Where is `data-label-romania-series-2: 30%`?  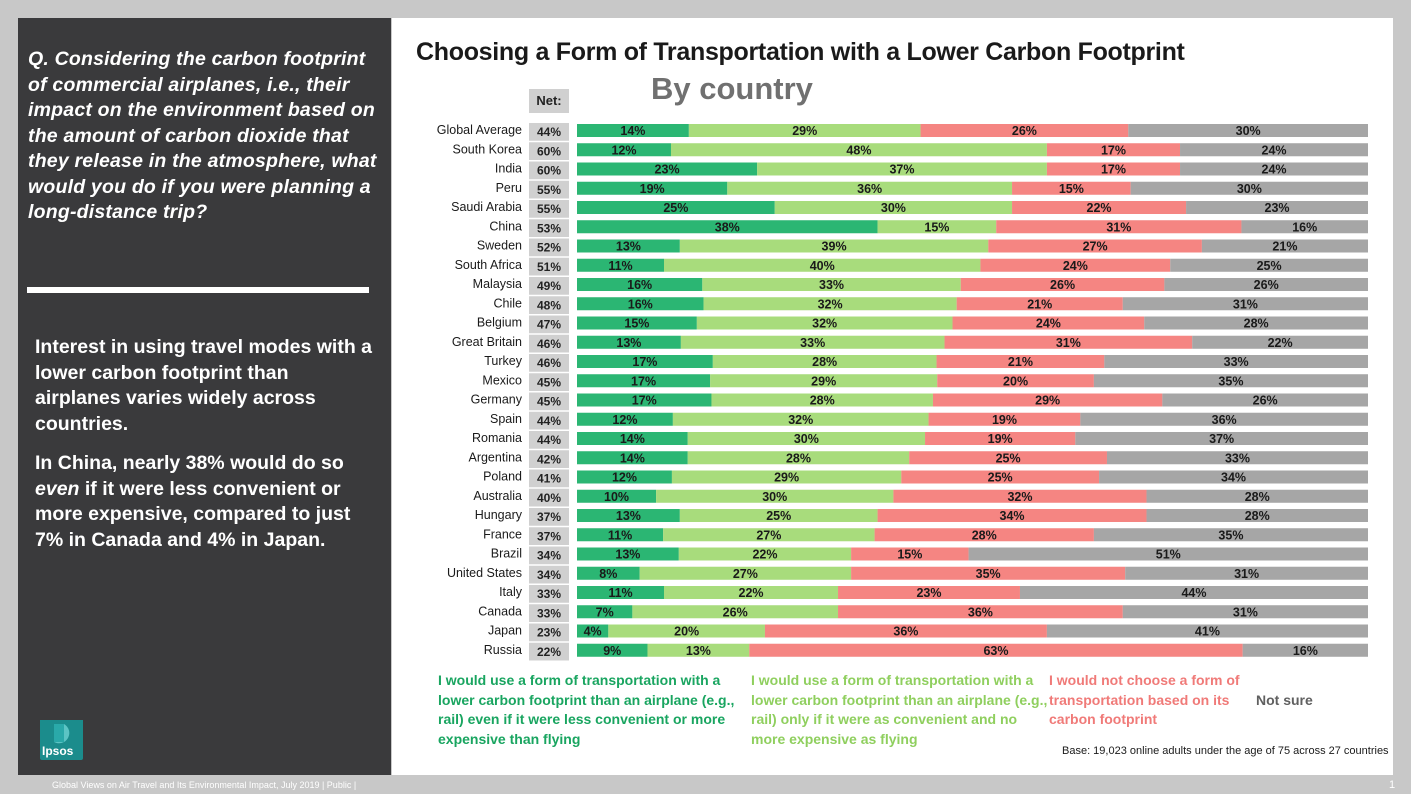 data-label-romania-series-2: 30% is located at coordinates (806, 439).